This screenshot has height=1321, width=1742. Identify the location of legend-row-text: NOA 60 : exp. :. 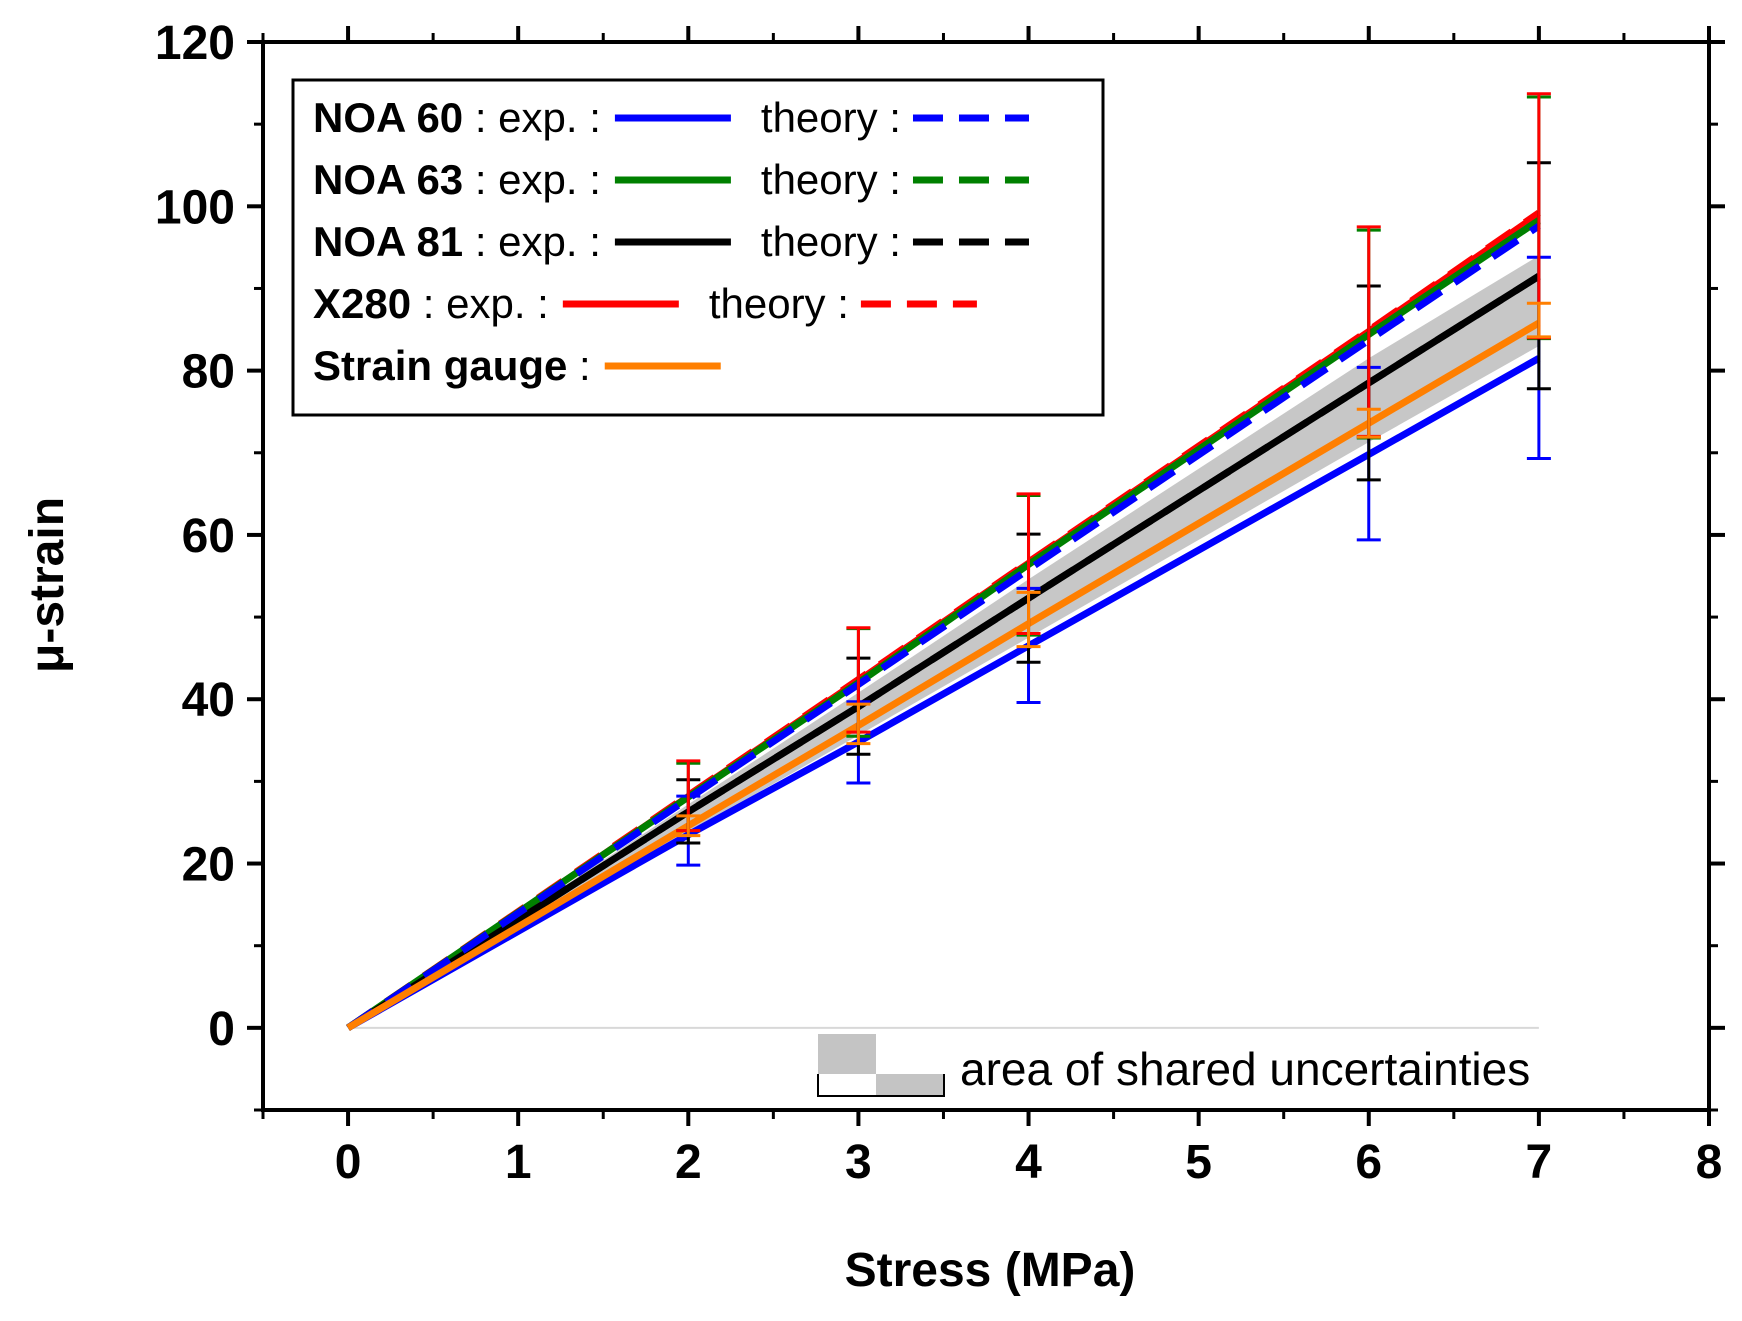
(457, 117).